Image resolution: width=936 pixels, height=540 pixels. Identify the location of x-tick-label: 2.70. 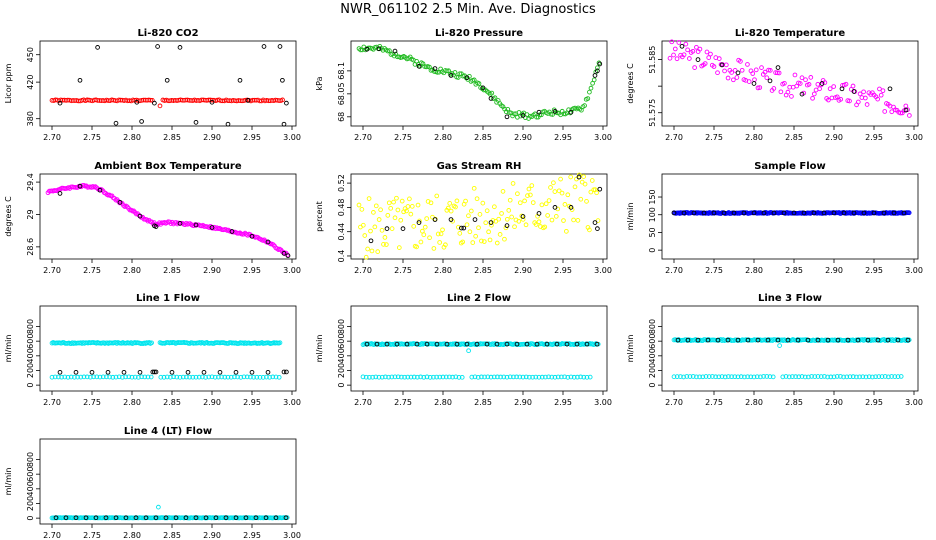
(674, 270).